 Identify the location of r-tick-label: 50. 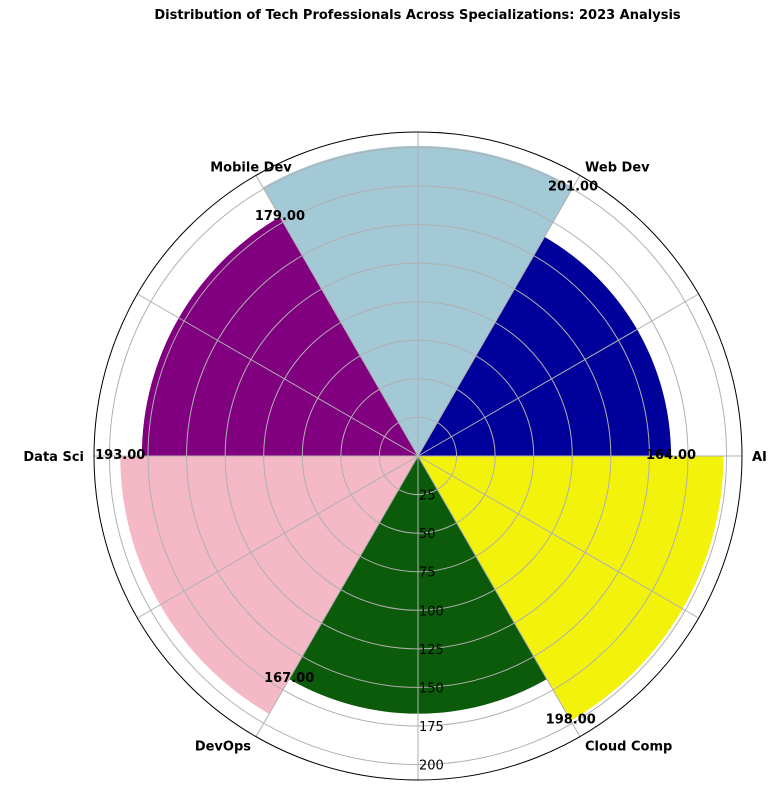
(427, 534).